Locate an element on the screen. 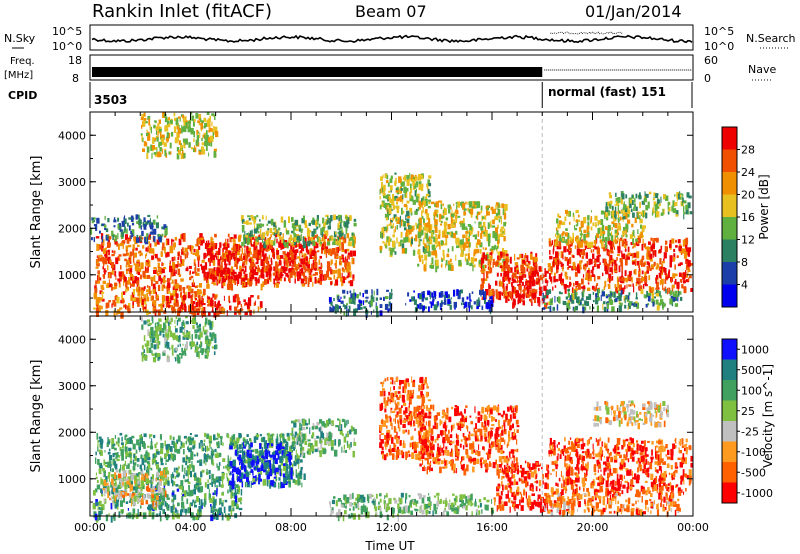 The width and height of the screenshot is (800, 554). nsky-tick-high: 10^5 is located at coordinates (67, 31).